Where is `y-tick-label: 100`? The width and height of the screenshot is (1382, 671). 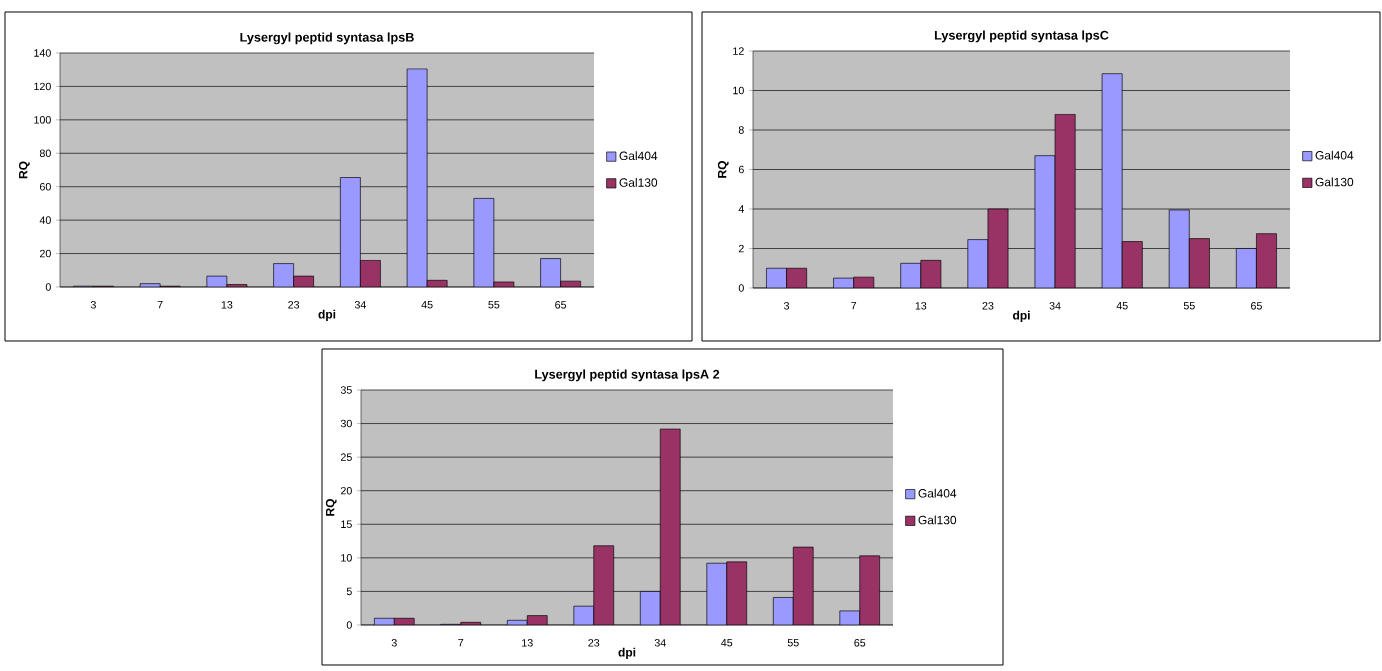 y-tick-label: 100 is located at coordinates (42, 120).